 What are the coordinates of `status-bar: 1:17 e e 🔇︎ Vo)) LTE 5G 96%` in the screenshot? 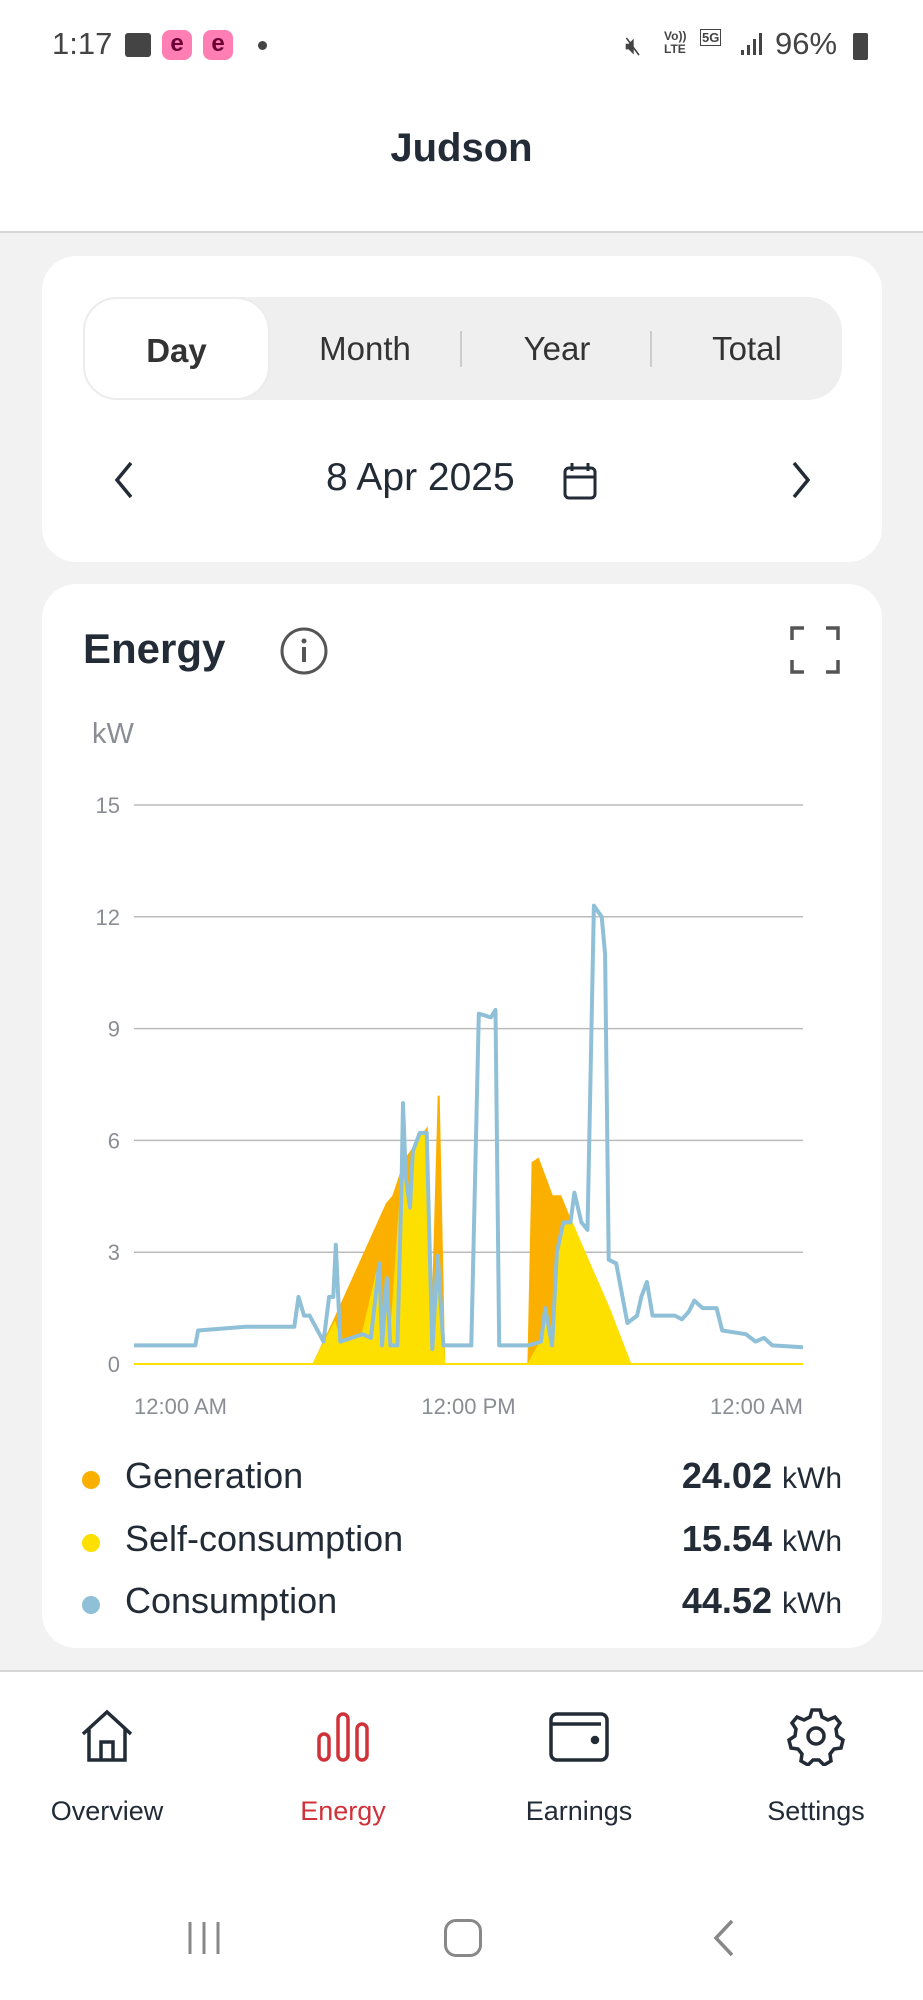 It's located at (461, 45).